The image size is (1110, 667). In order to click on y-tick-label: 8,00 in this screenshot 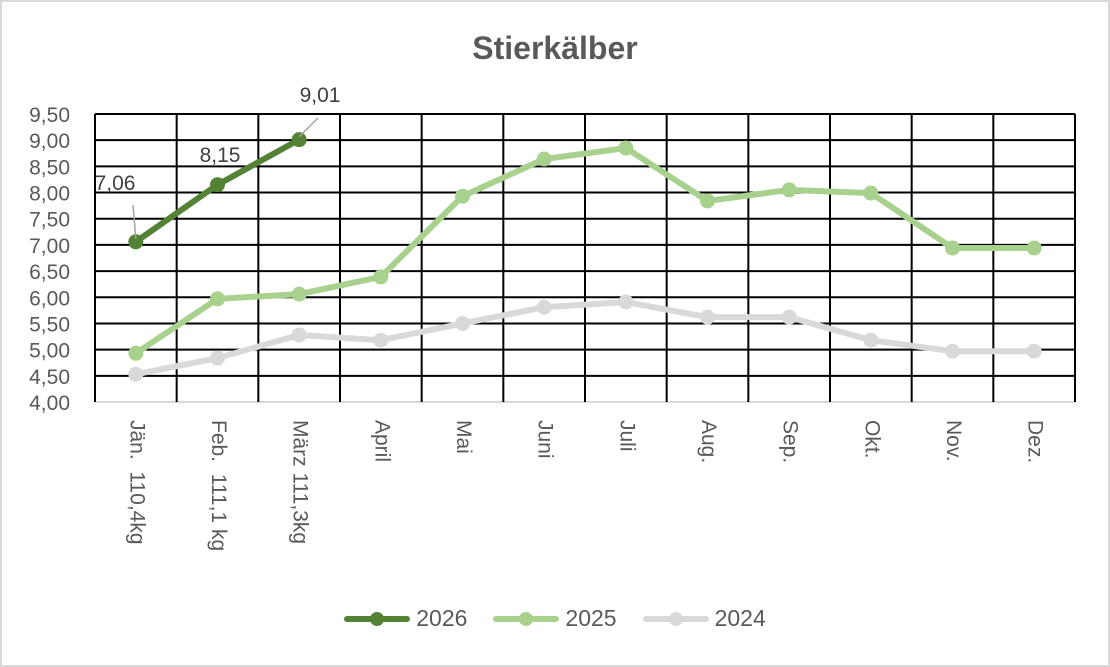, I will do `click(49, 194)`.